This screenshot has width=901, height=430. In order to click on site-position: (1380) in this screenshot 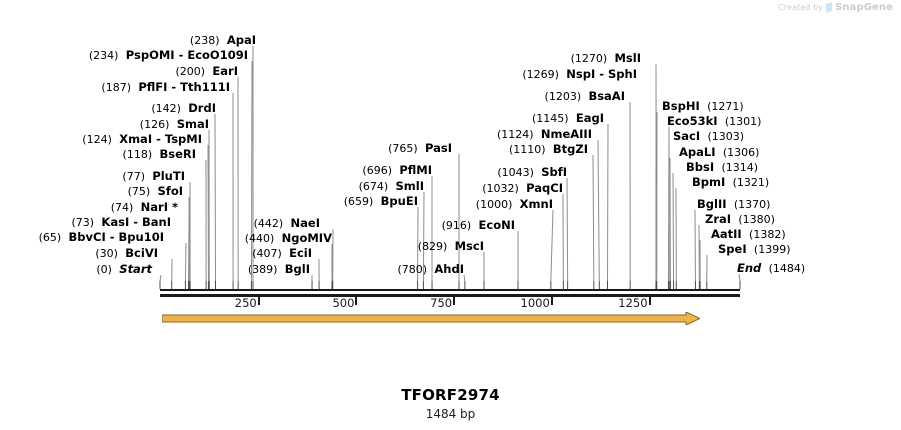, I will do `click(756, 219)`.